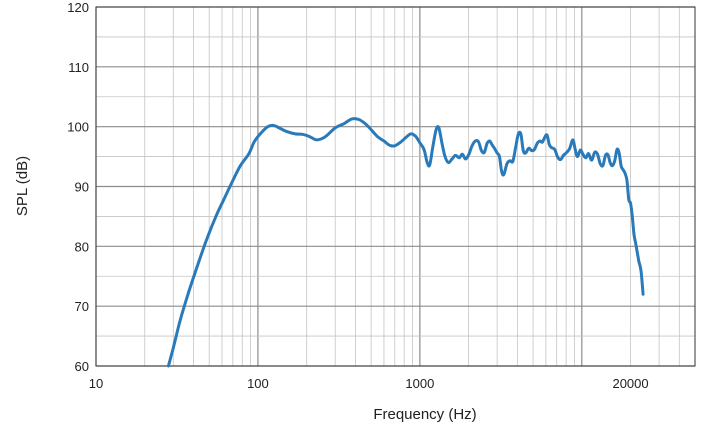  I want to click on y-tick-label: 100, so click(78, 127).